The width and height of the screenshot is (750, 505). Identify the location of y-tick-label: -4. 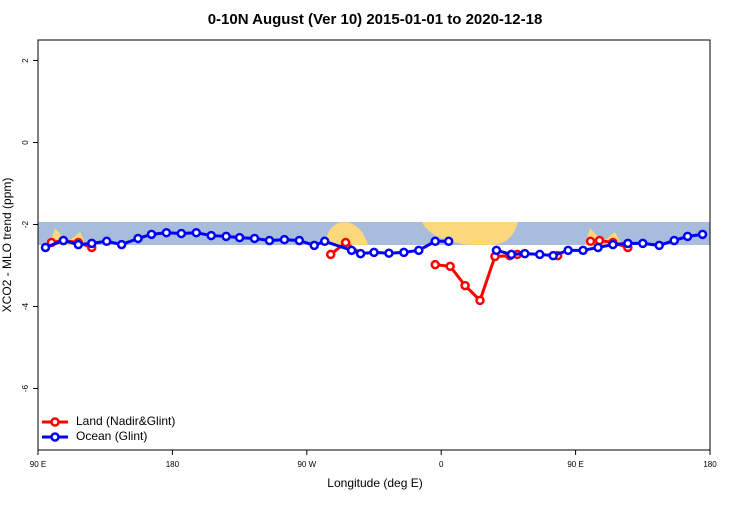
(25, 306).